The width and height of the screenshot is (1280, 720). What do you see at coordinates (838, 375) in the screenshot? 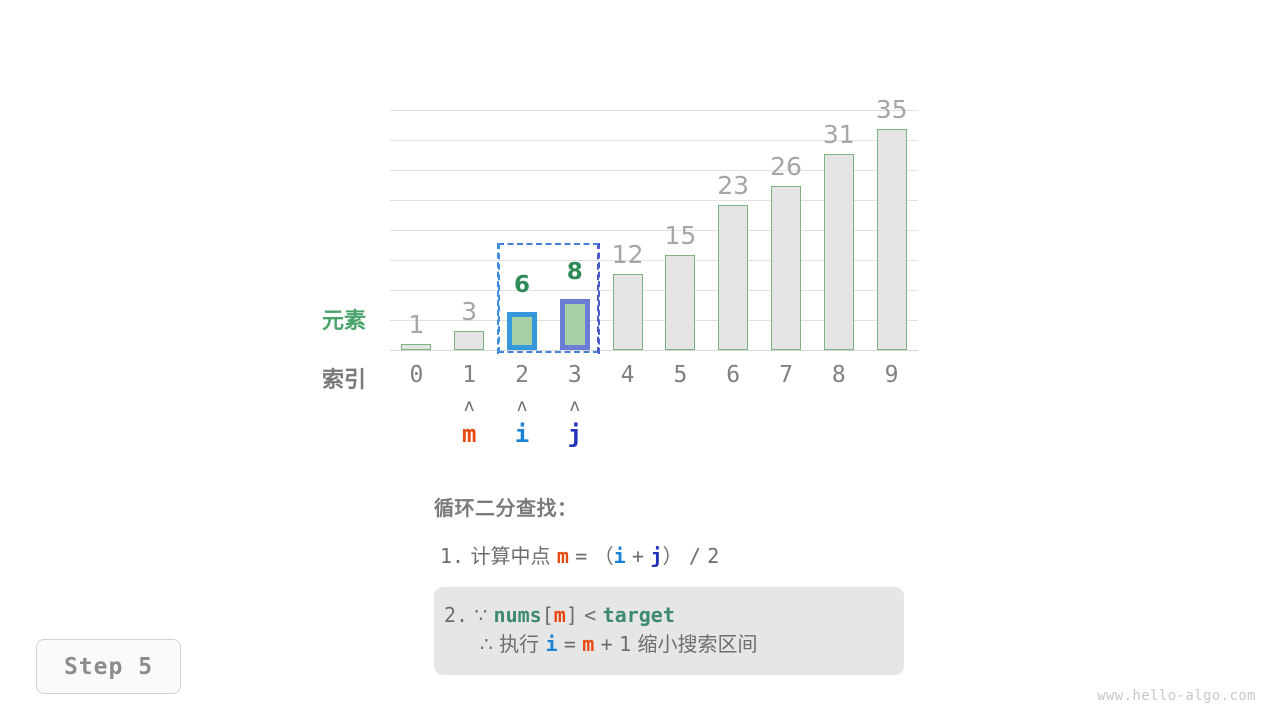
I see `index-label: 8` at bounding box center [838, 375].